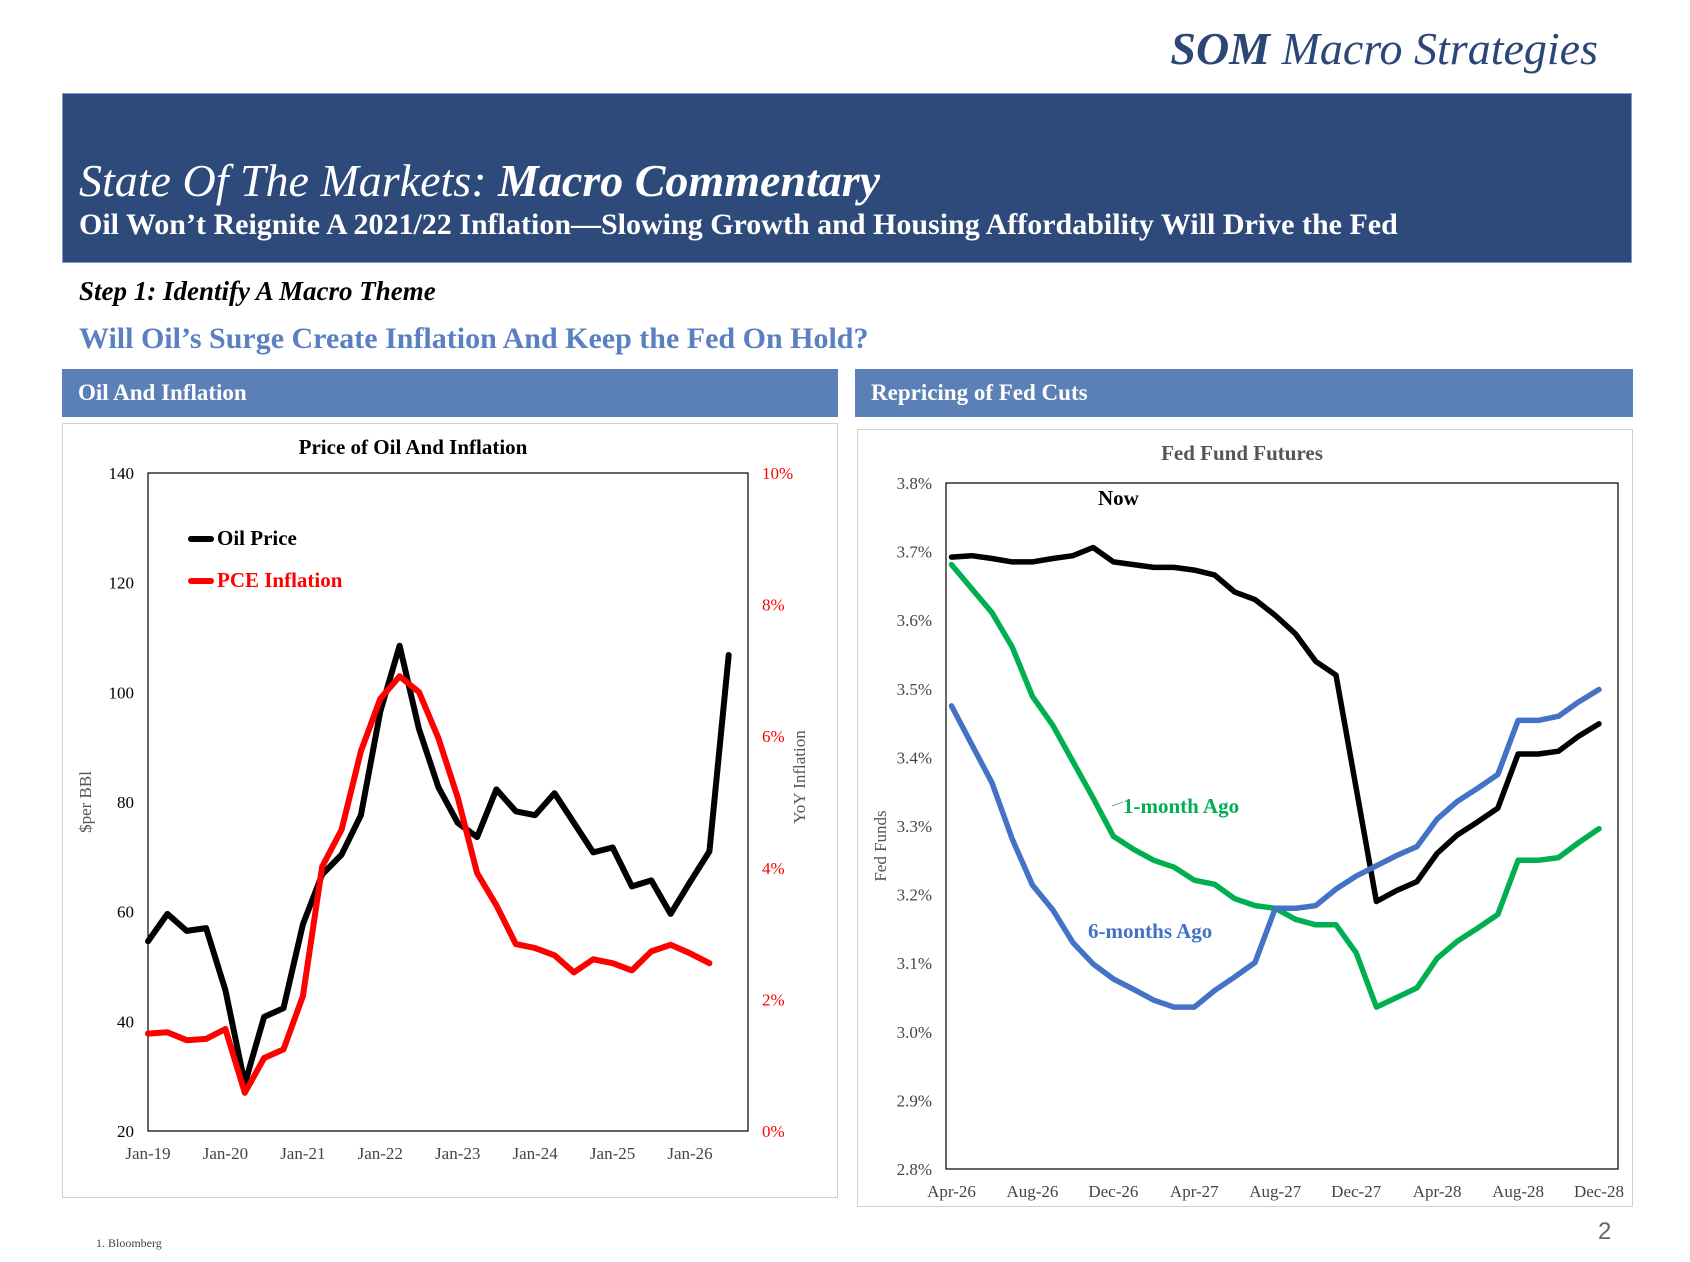  I want to click on y2-axis-label: YoY Inflation, so click(799, 777).